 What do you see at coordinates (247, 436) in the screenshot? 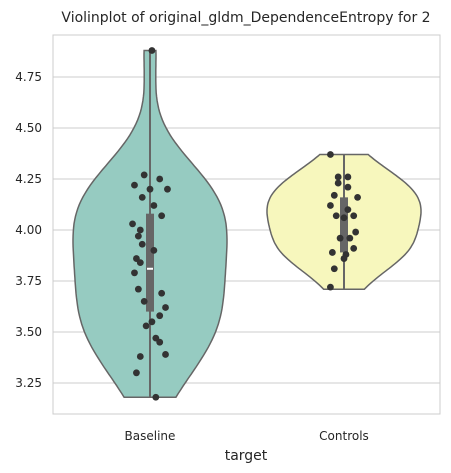
I see `x-tick-labels: Baseline Controls` at bounding box center [247, 436].